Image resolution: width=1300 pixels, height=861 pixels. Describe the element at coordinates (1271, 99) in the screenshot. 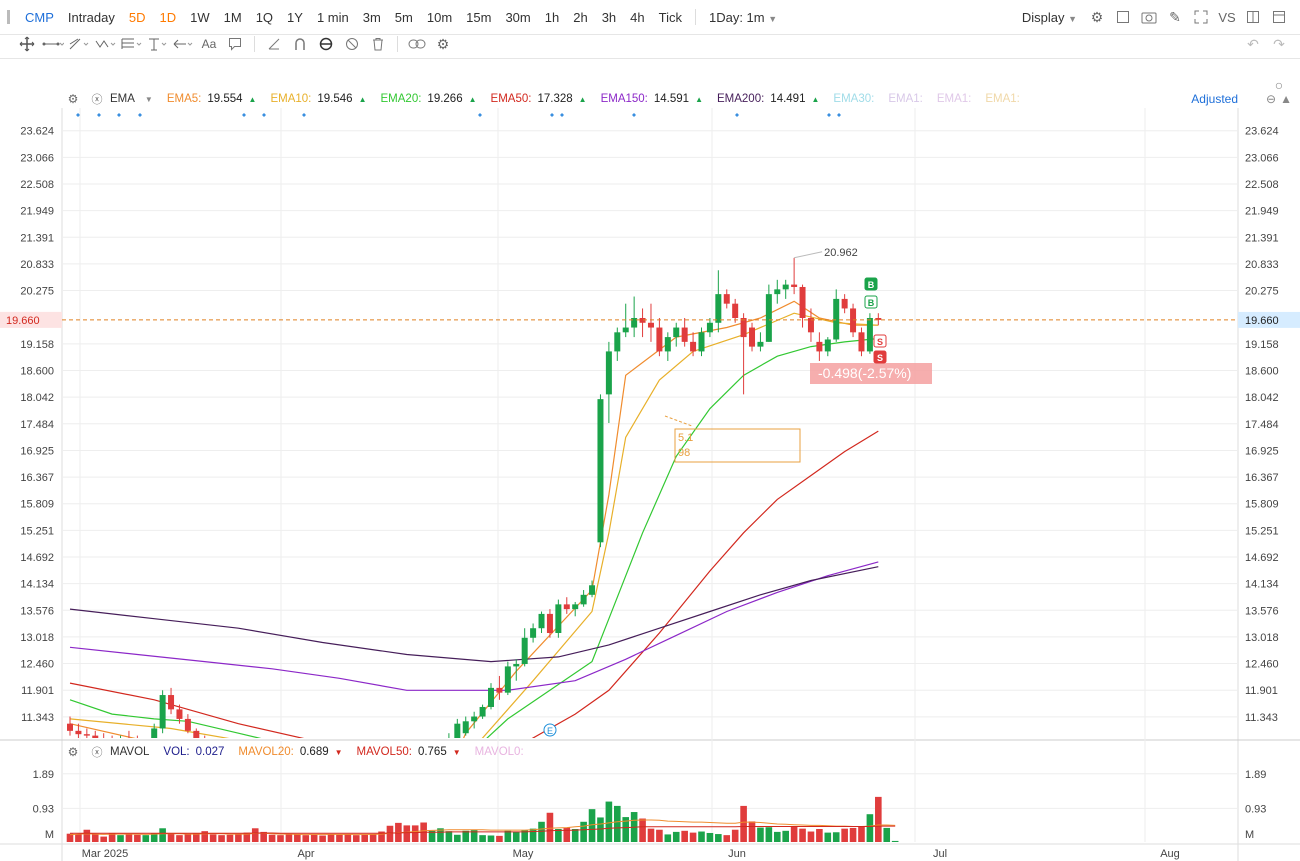

I see `minus-icon: ⊖` at that location.